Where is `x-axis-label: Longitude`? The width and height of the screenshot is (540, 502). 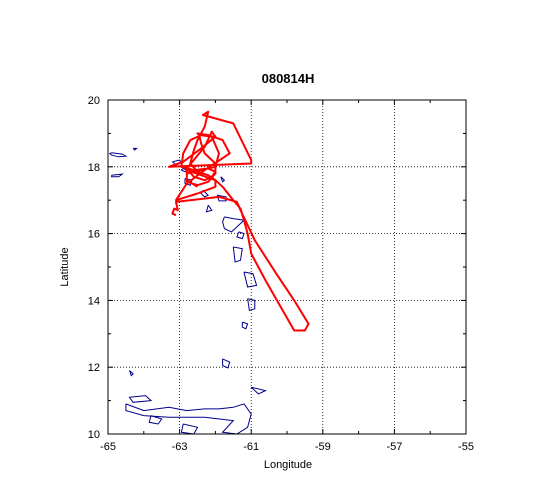 x-axis-label: Longitude is located at coordinates (288, 465).